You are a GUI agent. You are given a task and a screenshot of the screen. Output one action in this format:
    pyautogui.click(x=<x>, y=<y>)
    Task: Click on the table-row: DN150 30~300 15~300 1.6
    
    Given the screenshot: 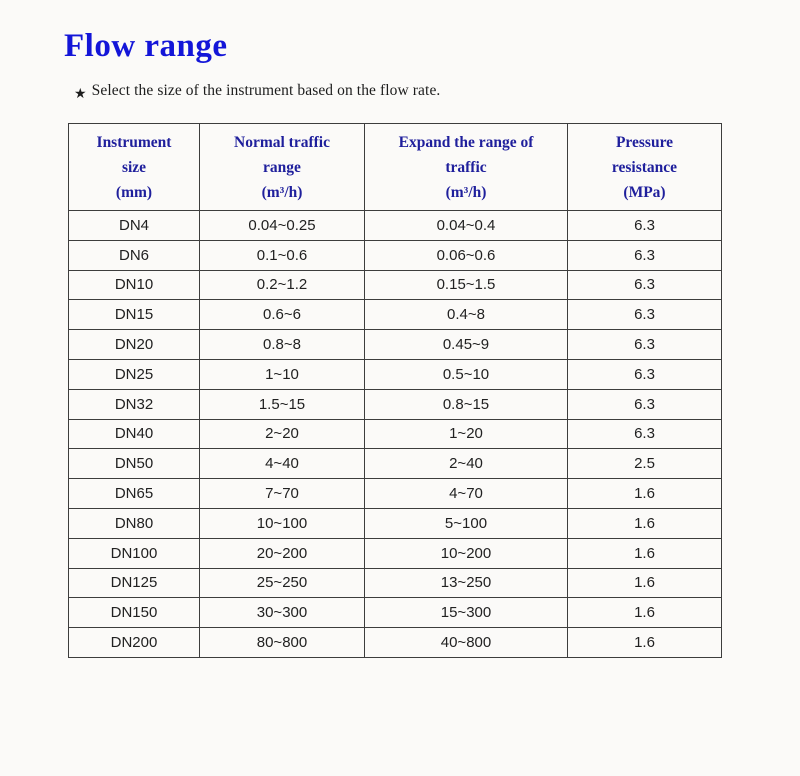 What is the action you would take?
    pyautogui.click(x=395, y=613)
    